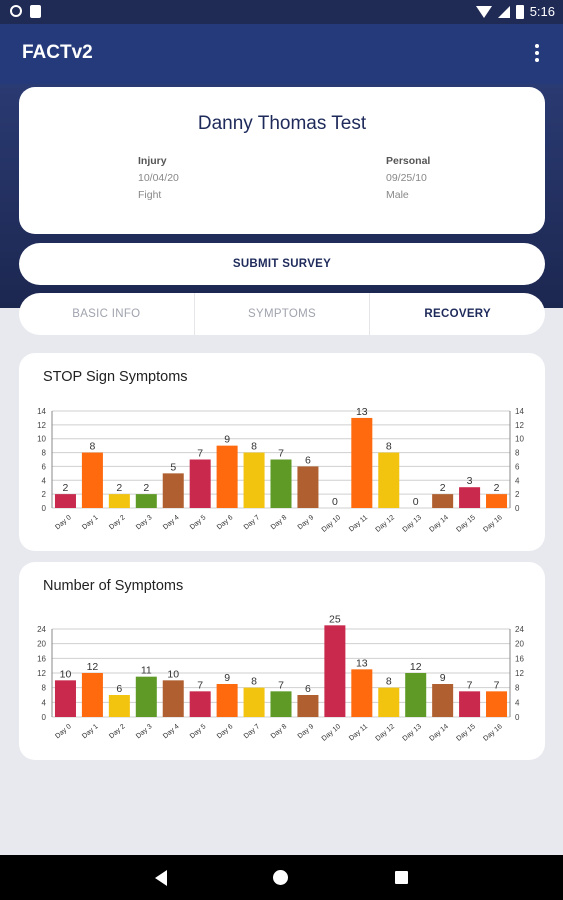  What do you see at coordinates (41, 658) in the screenshot?
I see `y-tick-label-left: 16` at bounding box center [41, 658].